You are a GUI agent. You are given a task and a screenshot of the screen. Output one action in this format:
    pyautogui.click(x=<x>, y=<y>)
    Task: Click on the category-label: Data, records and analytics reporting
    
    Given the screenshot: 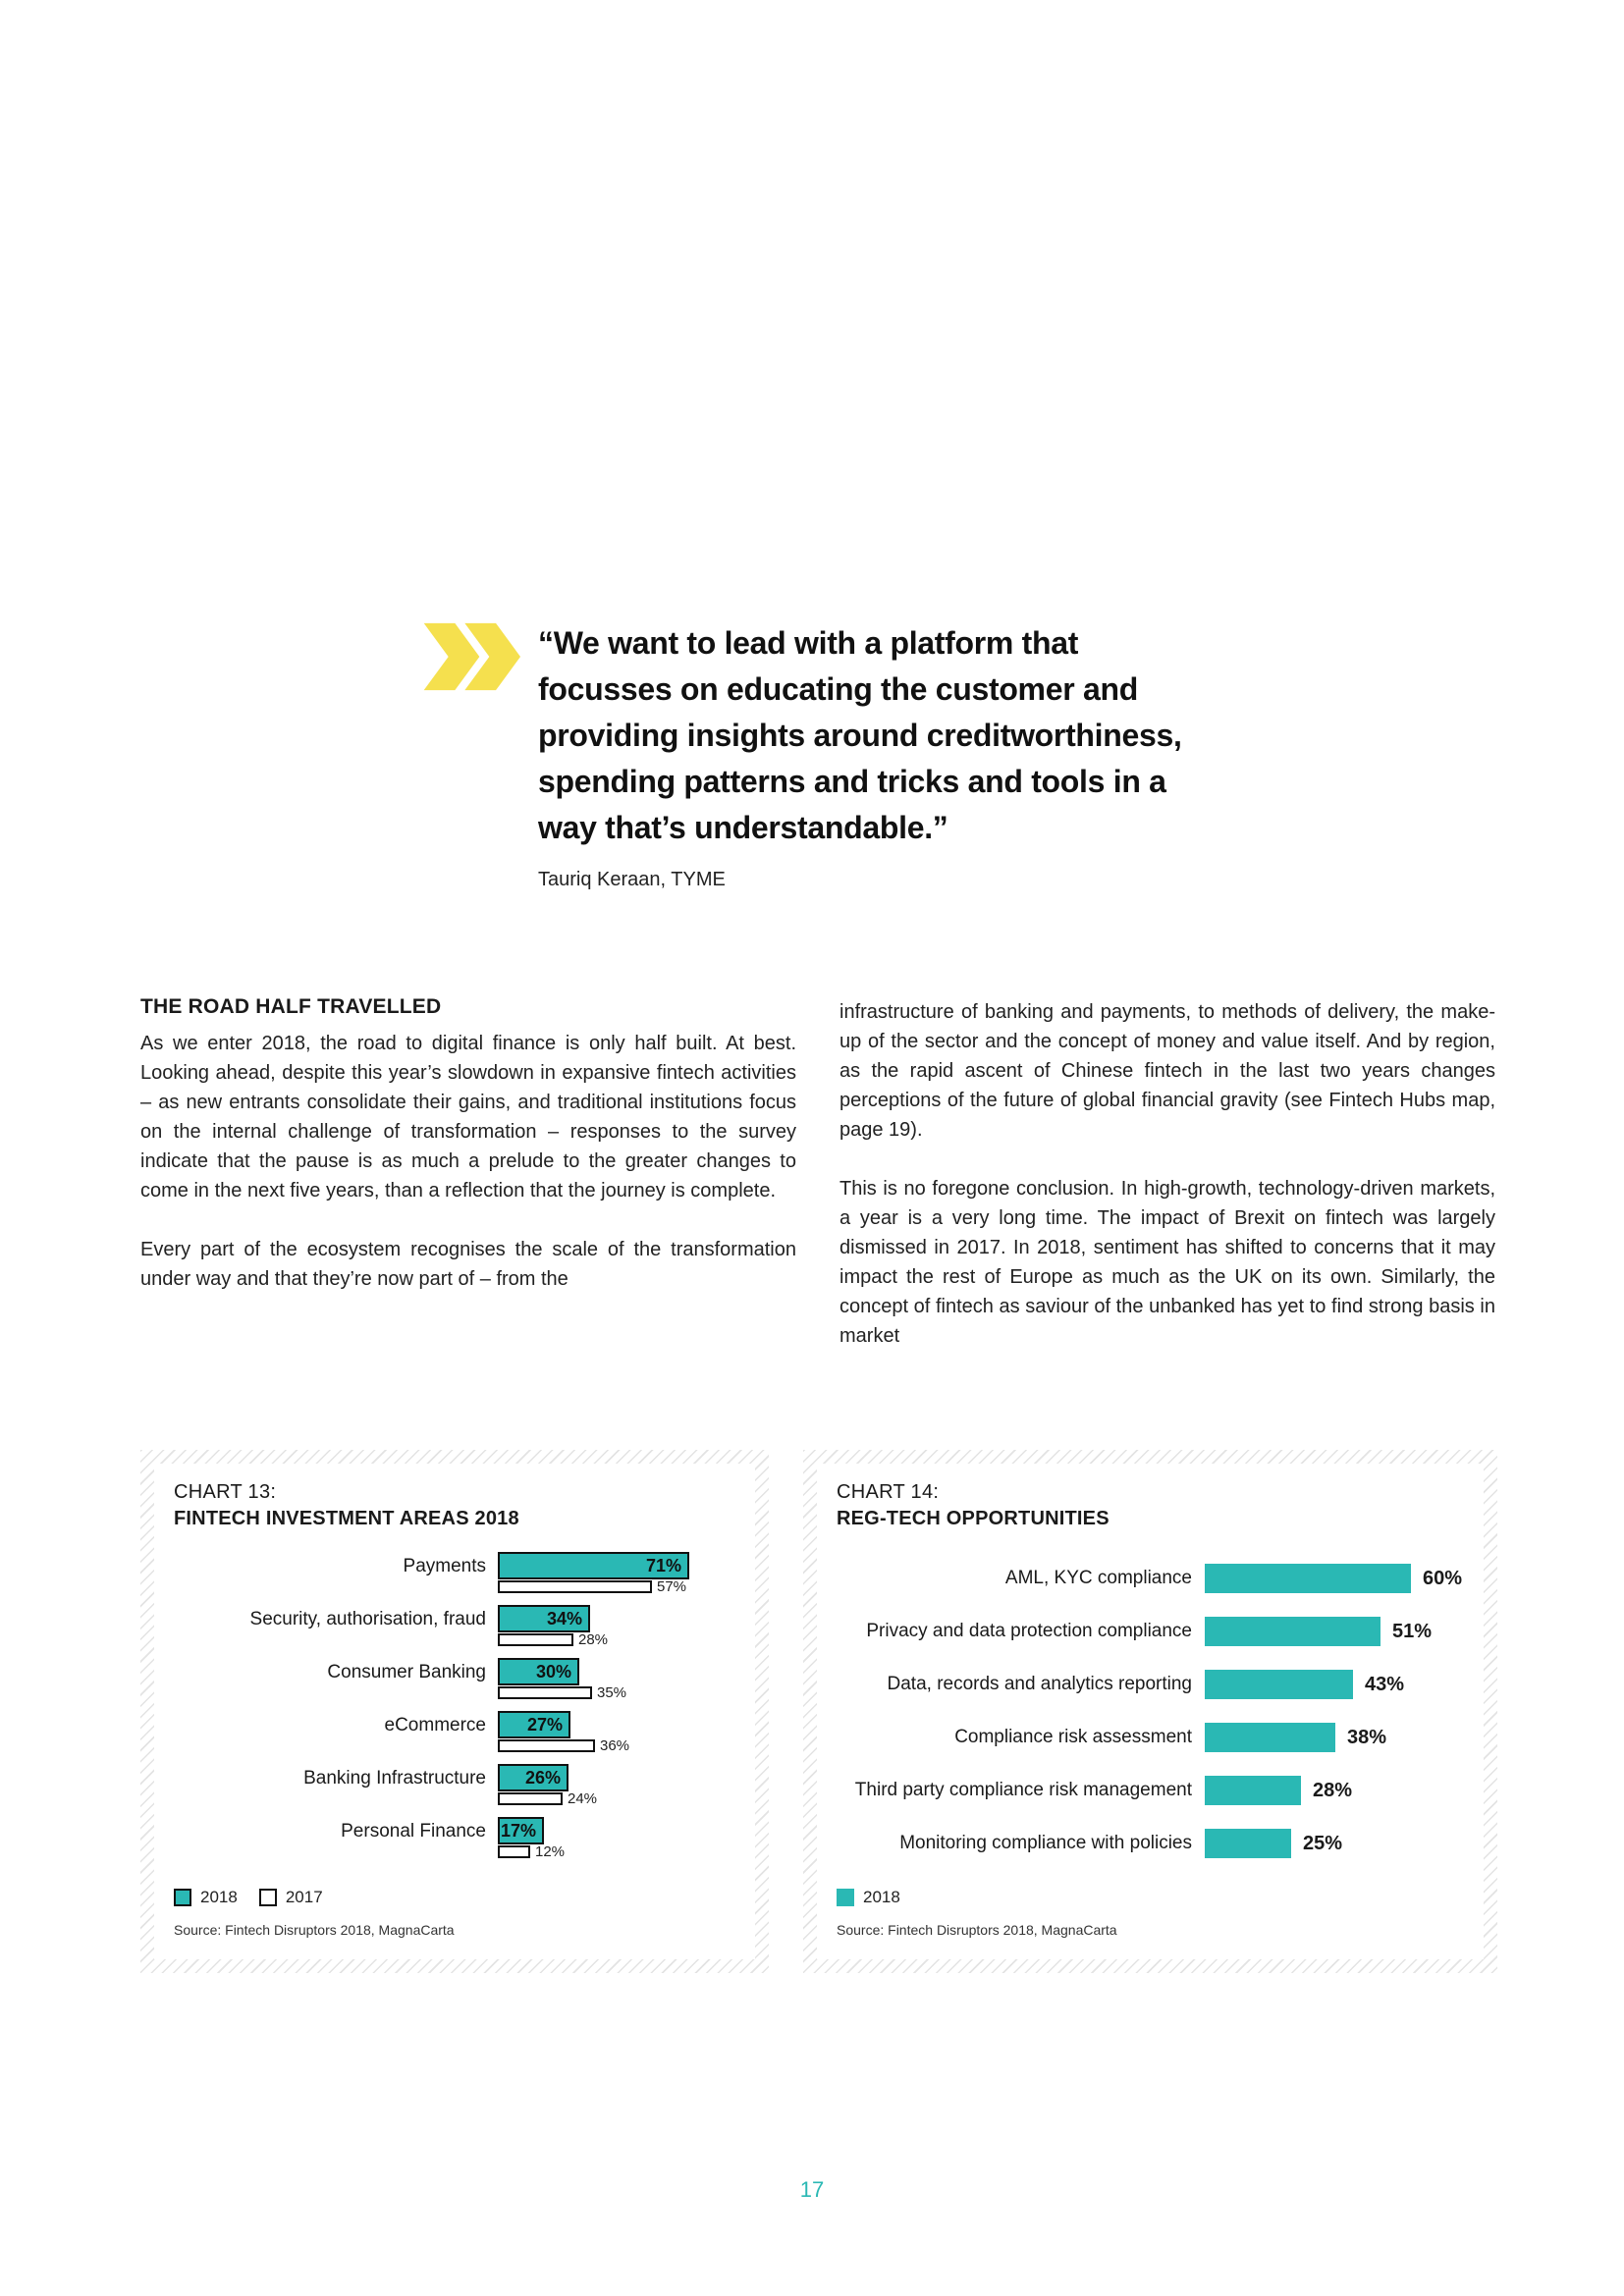 What is the action you would take?
    pyautogui.click(x=1040, y=1684)
    